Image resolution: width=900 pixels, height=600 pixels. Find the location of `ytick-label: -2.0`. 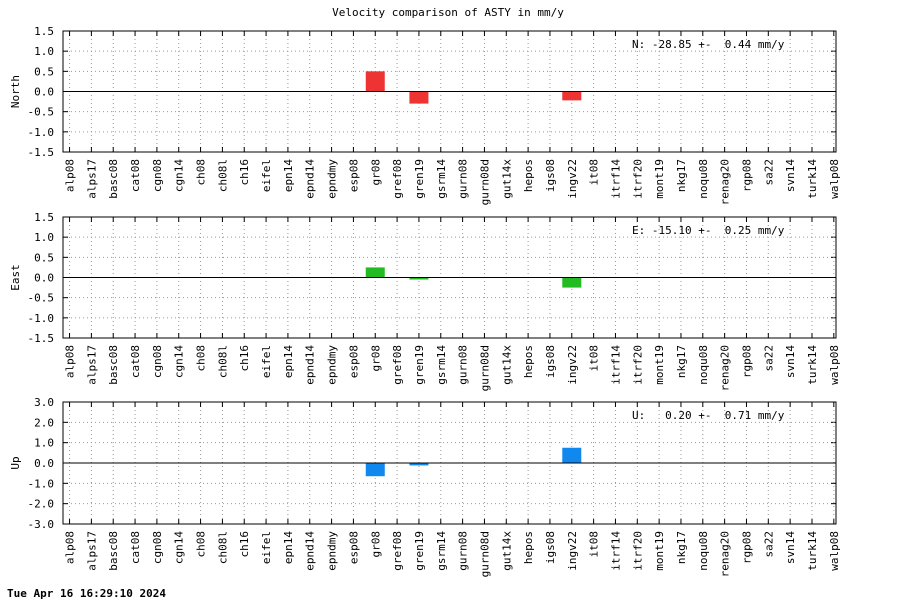

ytick-label: -2.0 is located at coordinates (41, 504).